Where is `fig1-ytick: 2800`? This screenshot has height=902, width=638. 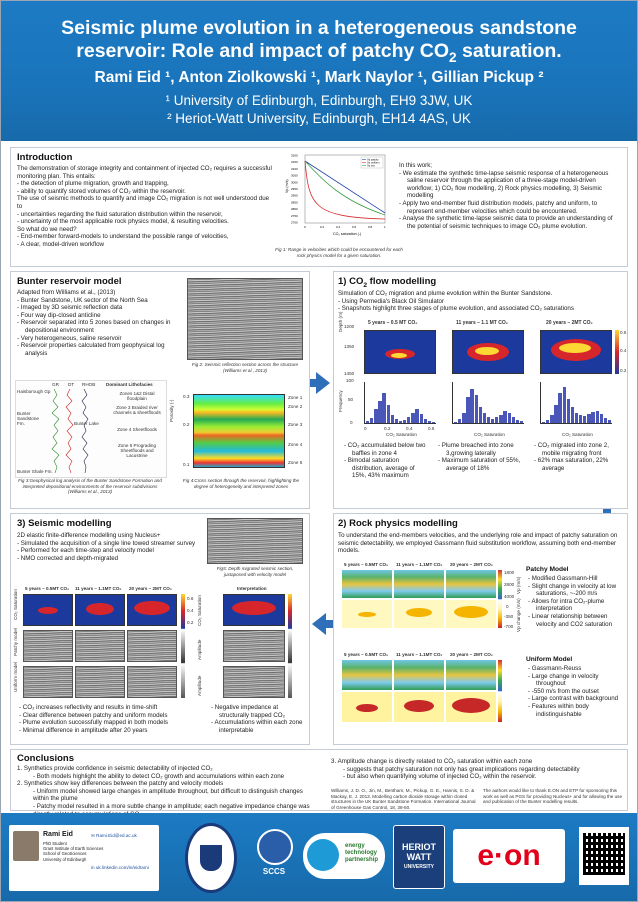
fig1-ytick: 2800 is located at coordinates (294, 209).